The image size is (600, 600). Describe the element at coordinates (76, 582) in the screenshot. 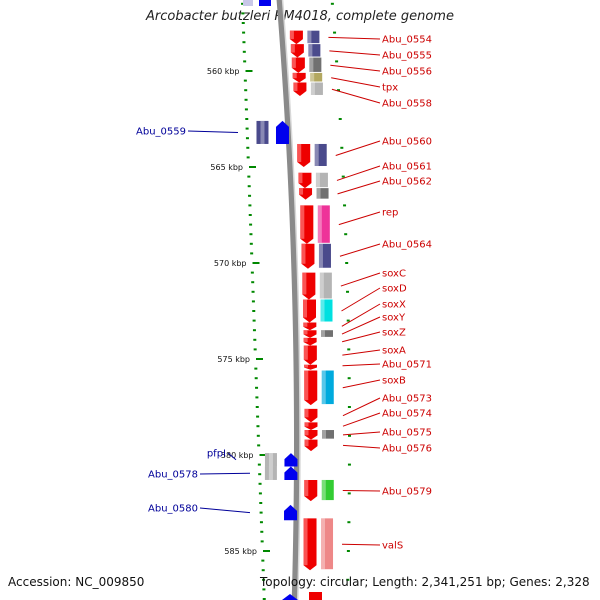

I see `accession-text: Accession: NC_009850` at that location.